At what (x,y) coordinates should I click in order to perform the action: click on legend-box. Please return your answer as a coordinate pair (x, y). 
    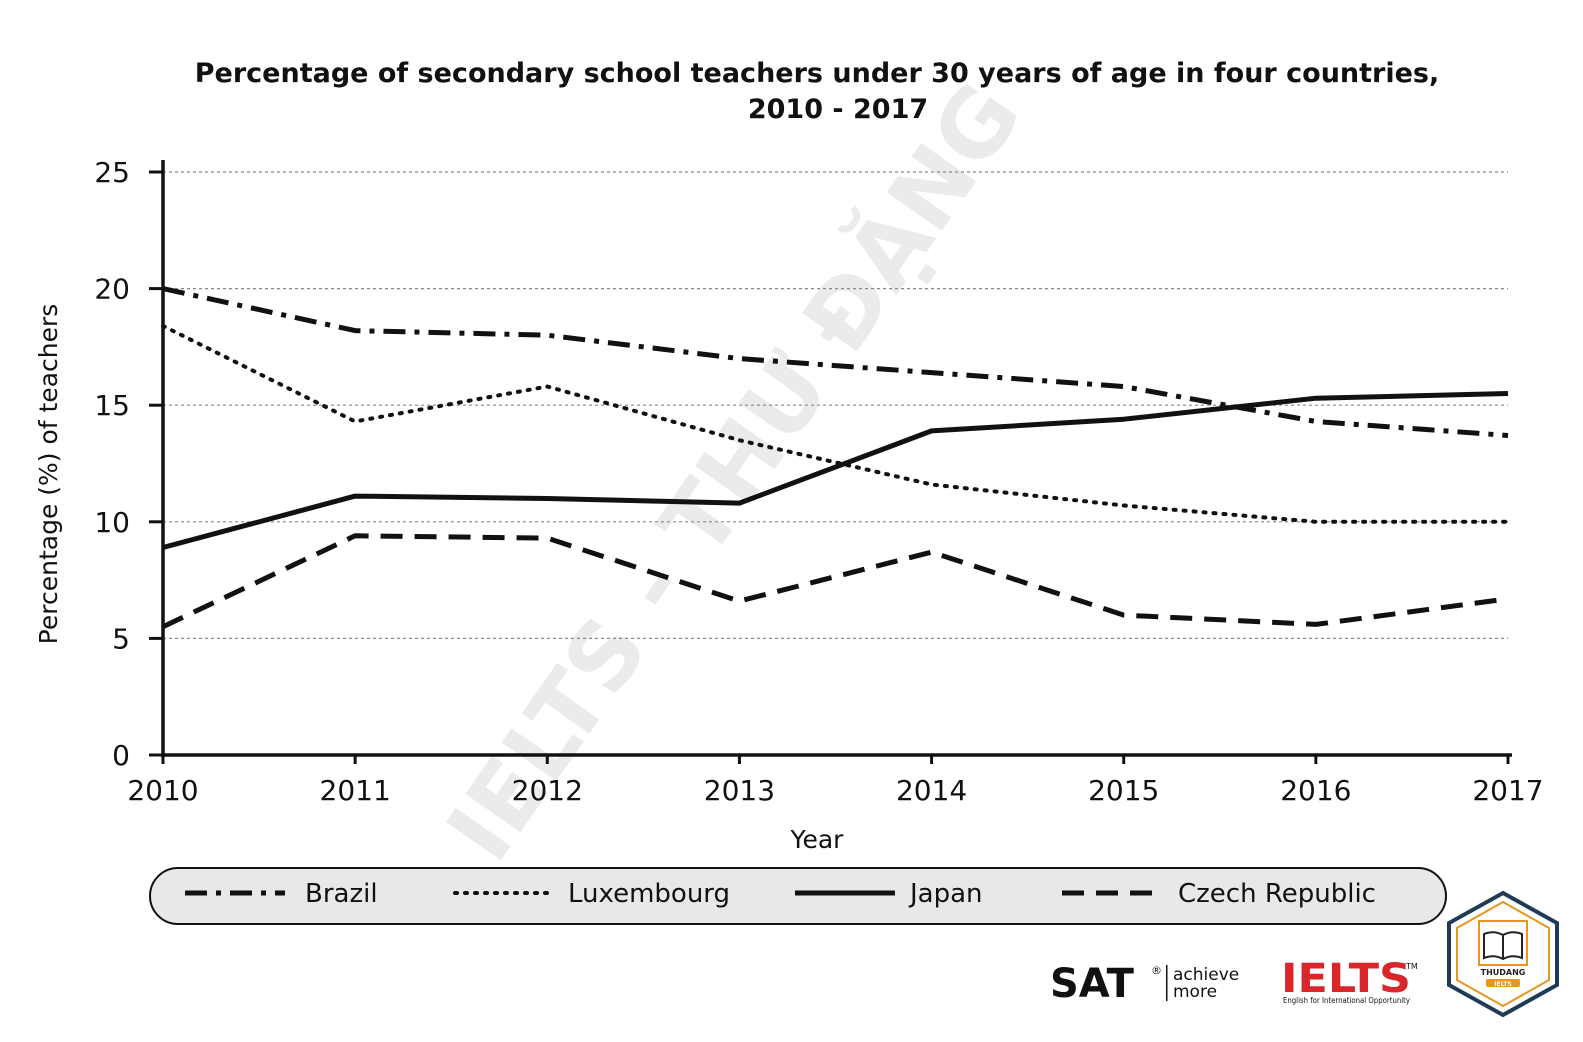
    Looking at the image, I should click on (798, 896).